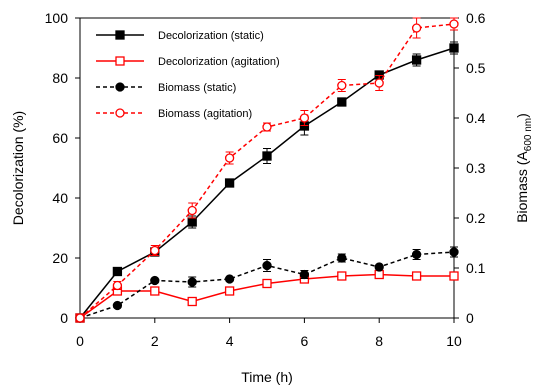 Image resolution: width=536 pixels, height=388 pixels. I want to click on x-tick-label: 6, so click(305, 341).